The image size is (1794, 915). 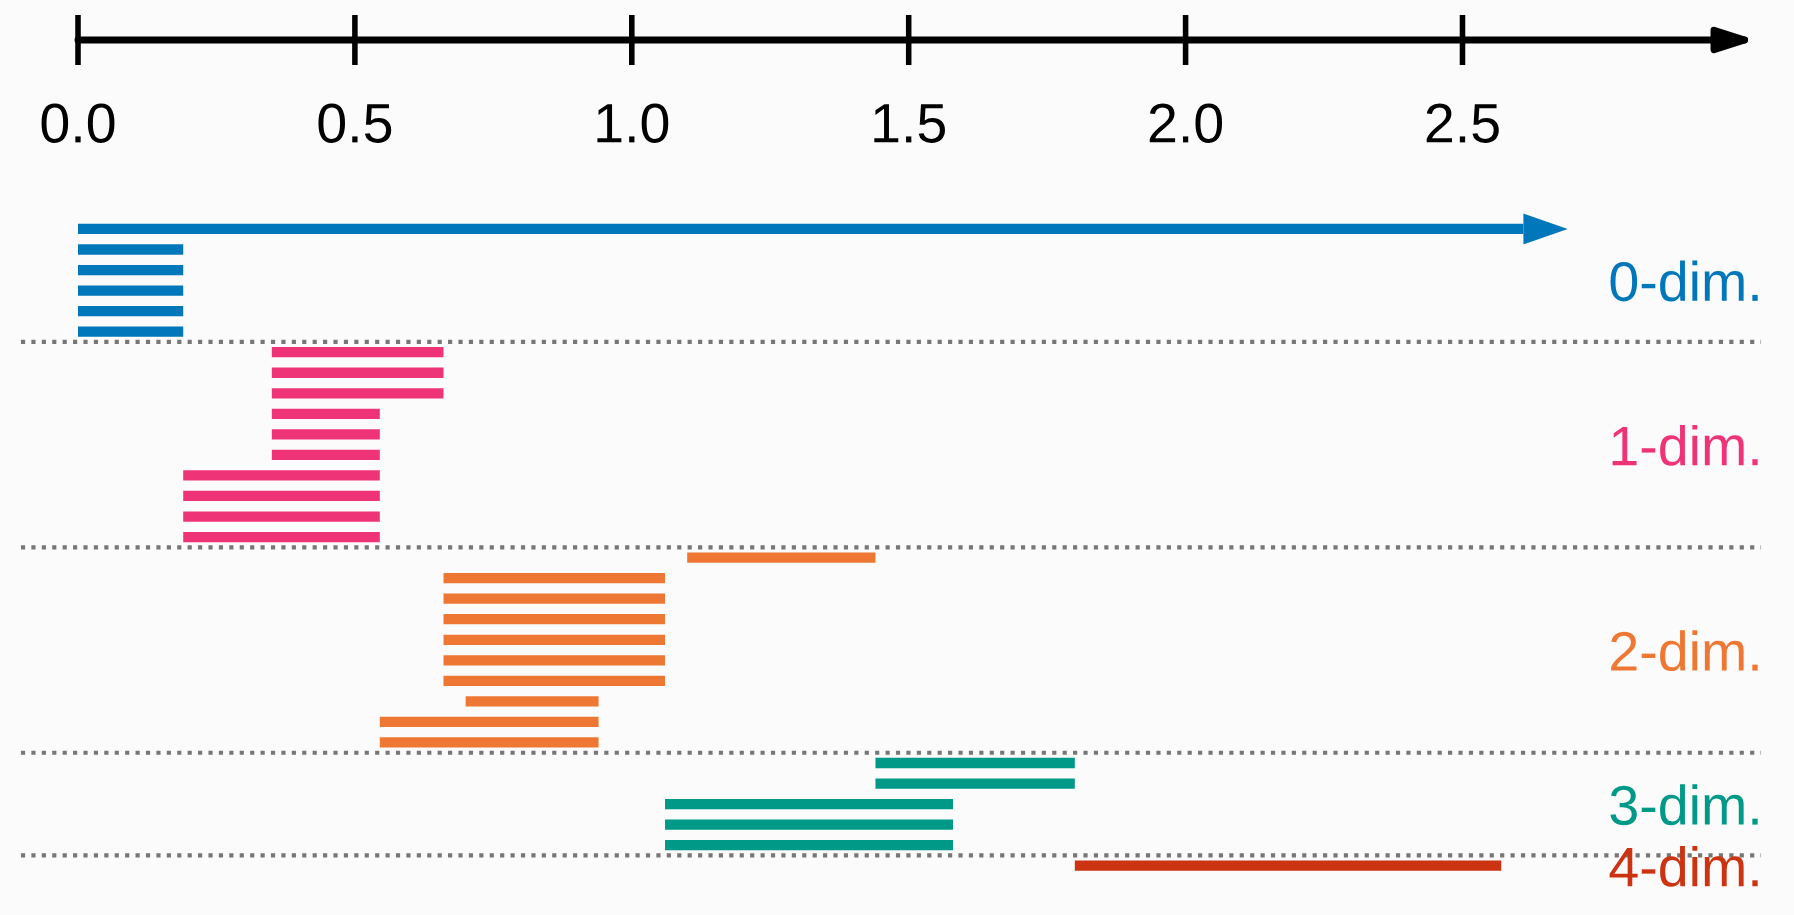 I want to click on annotation: 0-dim., so click(x=1684, y=281).